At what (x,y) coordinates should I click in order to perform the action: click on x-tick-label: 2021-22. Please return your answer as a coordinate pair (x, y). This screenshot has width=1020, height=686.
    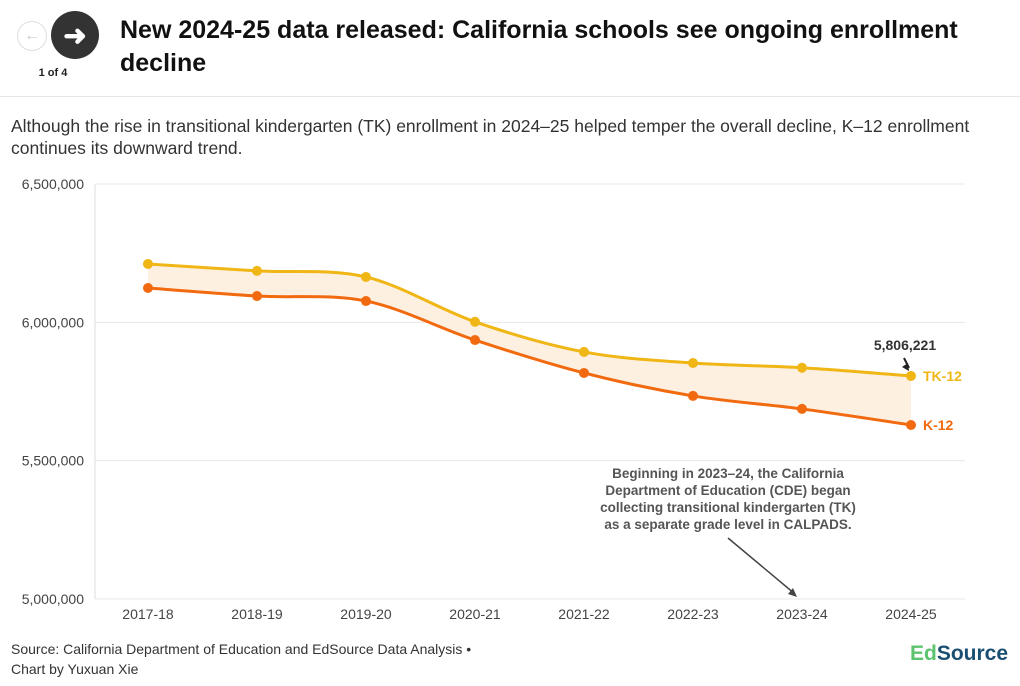
    Looking at the image, I should click on (584, 614).